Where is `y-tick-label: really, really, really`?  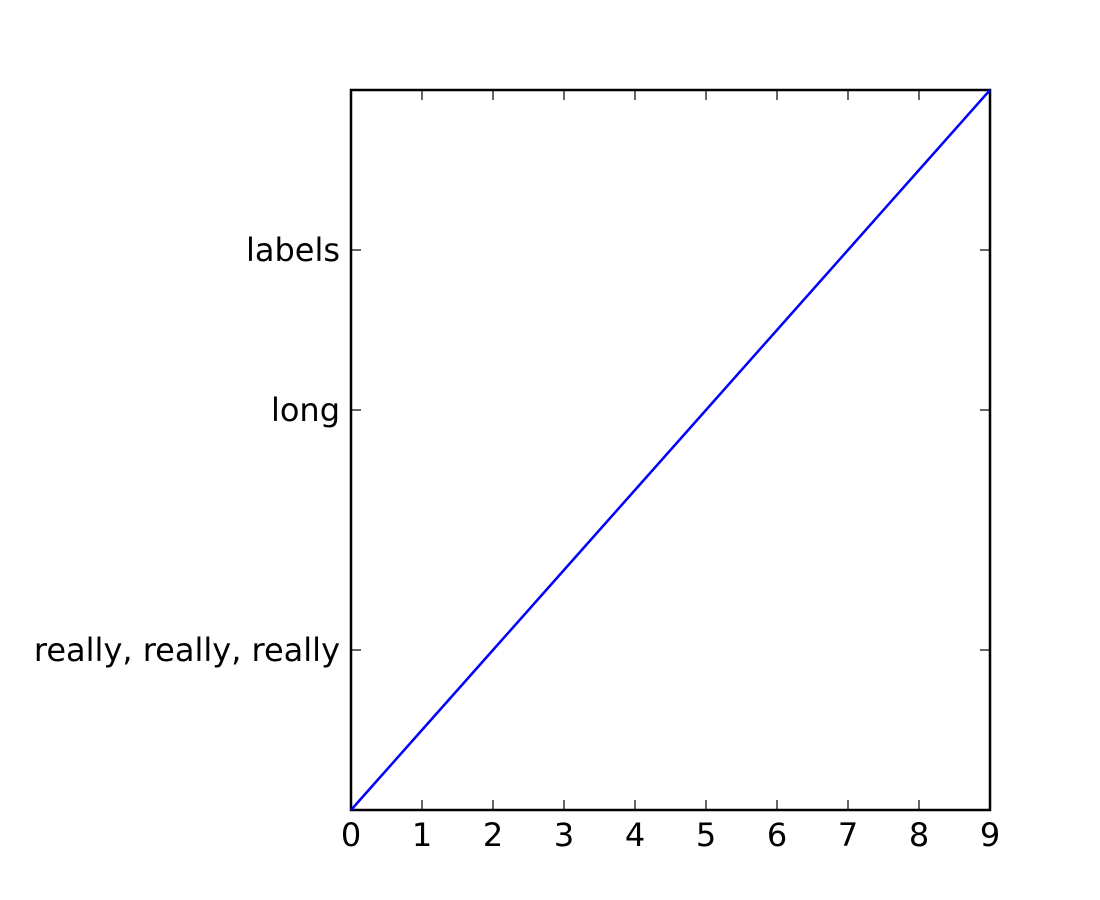
y-tick-label: really, really, really is located at coordinates (187, 650).